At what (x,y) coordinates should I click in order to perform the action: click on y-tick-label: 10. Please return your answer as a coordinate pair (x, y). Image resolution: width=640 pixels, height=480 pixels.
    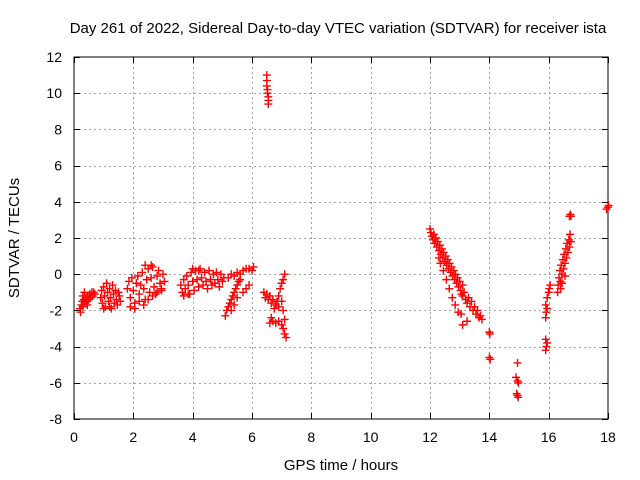
    Looking at the image, I should click on (54, 93).